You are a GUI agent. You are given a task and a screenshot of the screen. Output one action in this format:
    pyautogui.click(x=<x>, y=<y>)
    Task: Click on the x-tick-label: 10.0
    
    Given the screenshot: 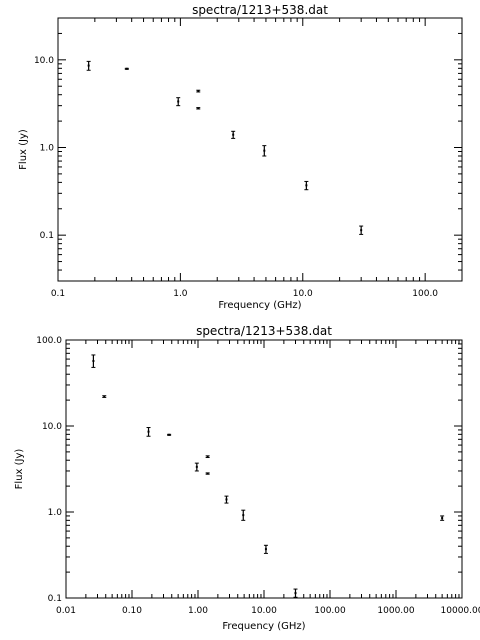 What is the action you would take?
    pyautogui.click(x=303, y=294)
    